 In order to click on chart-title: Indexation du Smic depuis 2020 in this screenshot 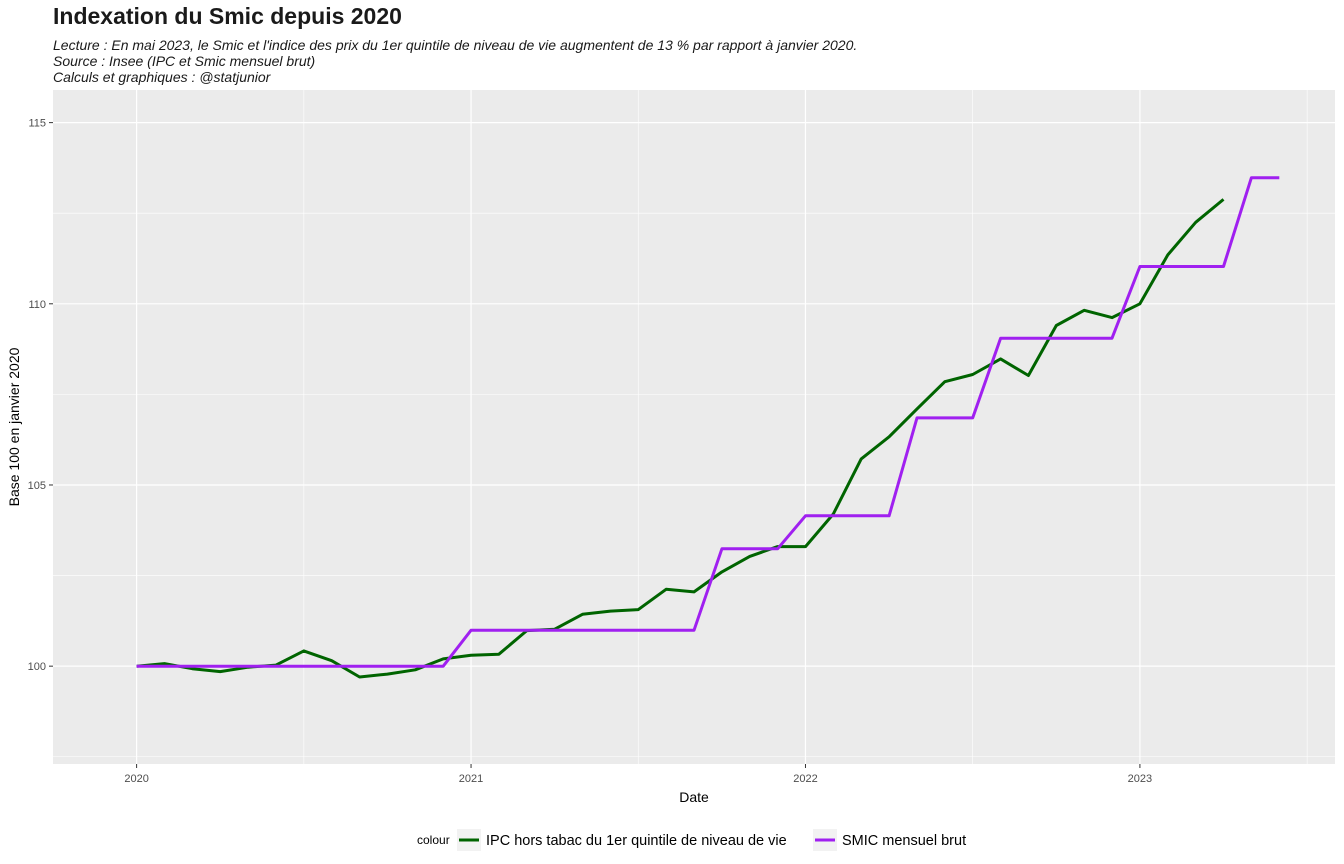, I will do `click(227, 16)`.